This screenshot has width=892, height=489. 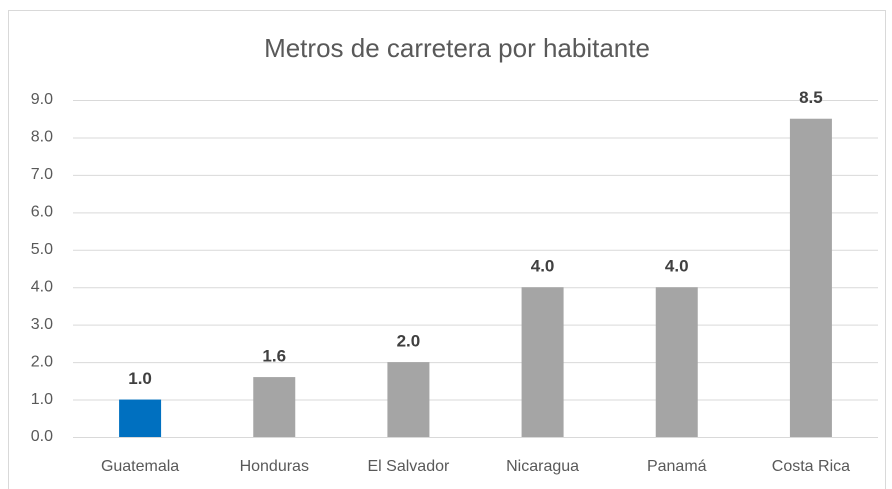 I want to click on y-tick-label: 3.0, so click(x=42, y=324).